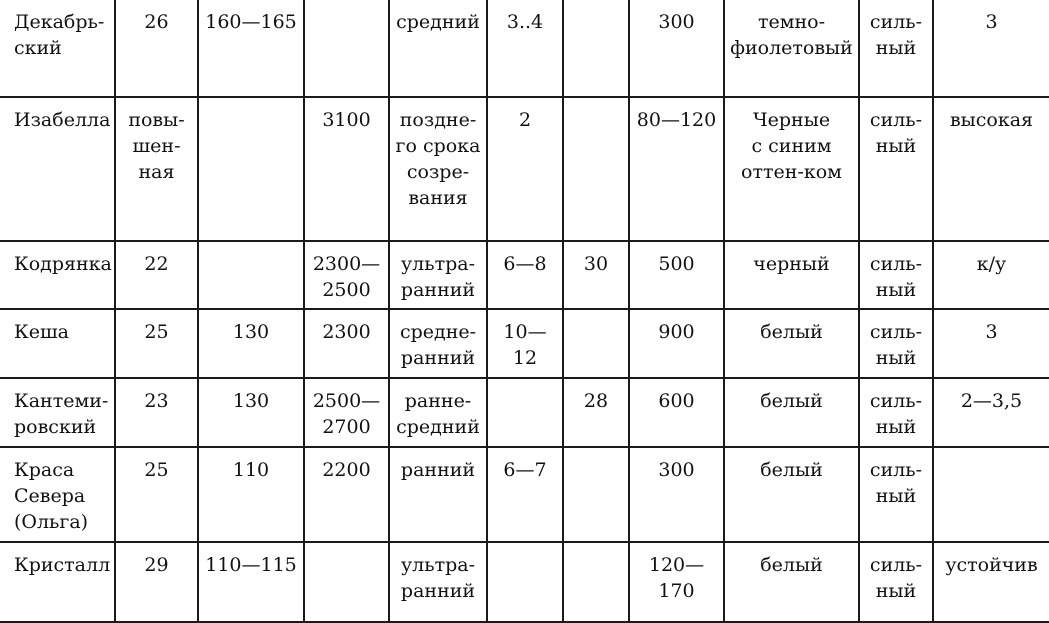 Image resolution: width=1049 pixels, height=623 pixels. Describe the element at coordinates (990, 582) in the screenshot. I see `table-cell: устойчив` at that location.